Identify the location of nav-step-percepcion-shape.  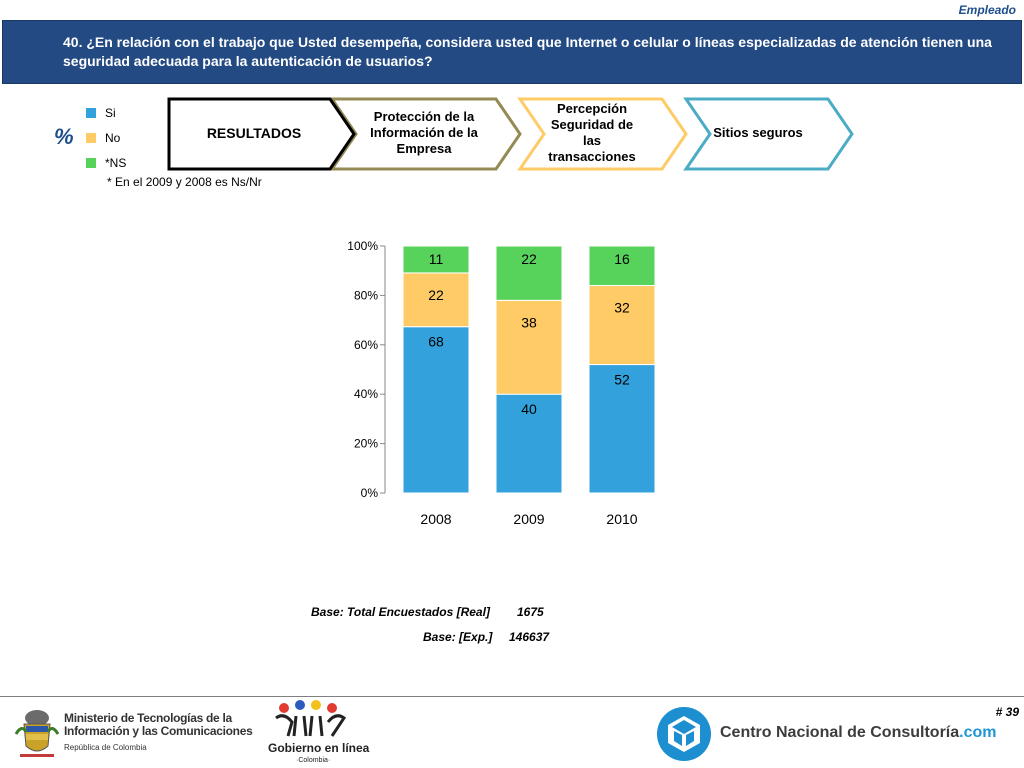
(602, 134).